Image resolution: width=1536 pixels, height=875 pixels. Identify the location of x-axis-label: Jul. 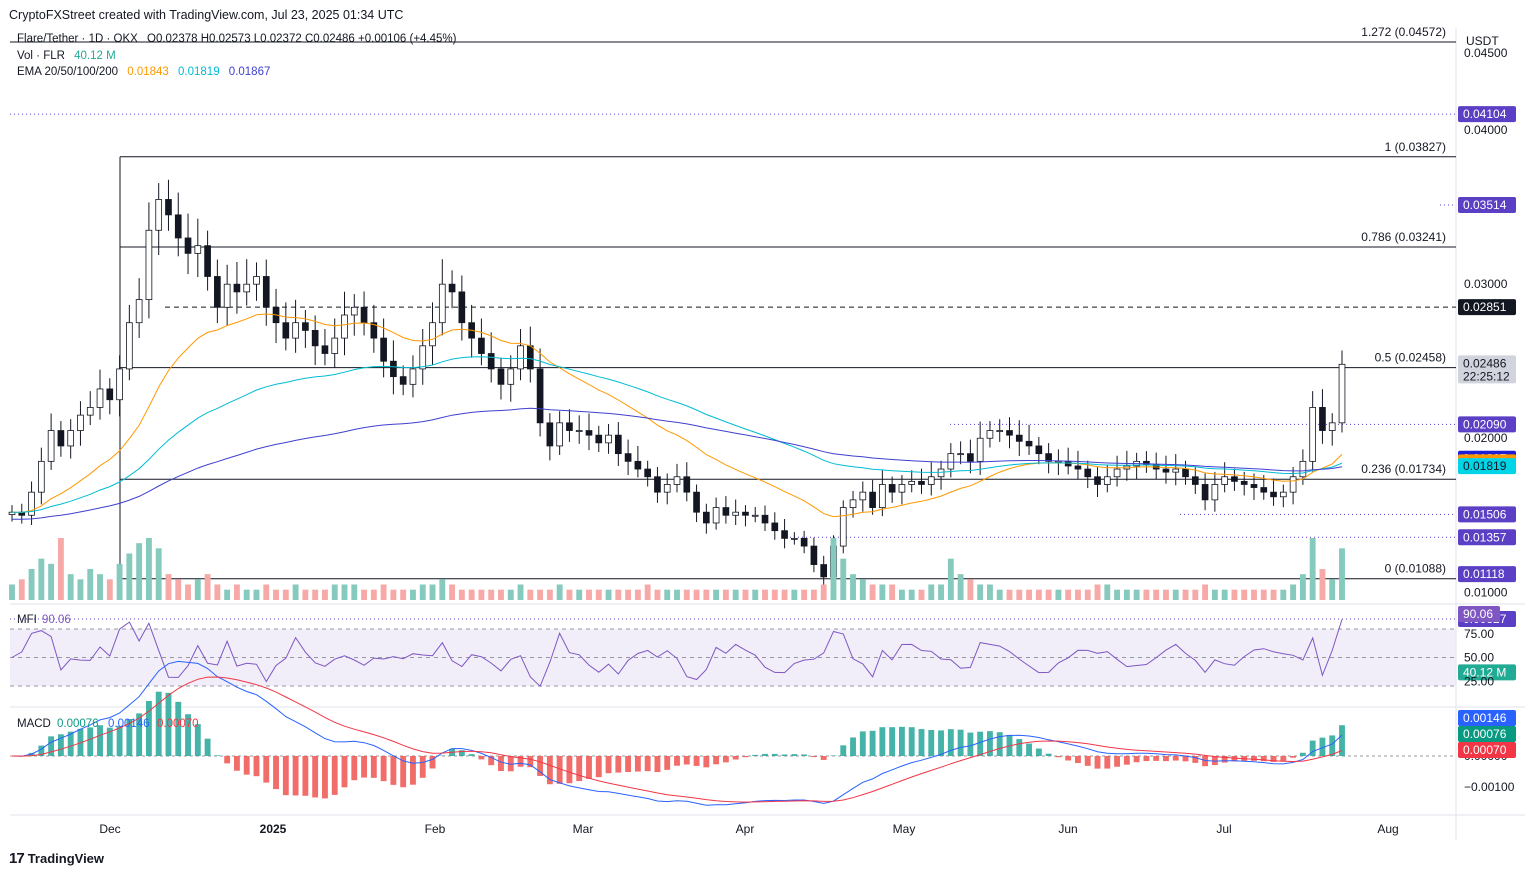
(1223, 829).